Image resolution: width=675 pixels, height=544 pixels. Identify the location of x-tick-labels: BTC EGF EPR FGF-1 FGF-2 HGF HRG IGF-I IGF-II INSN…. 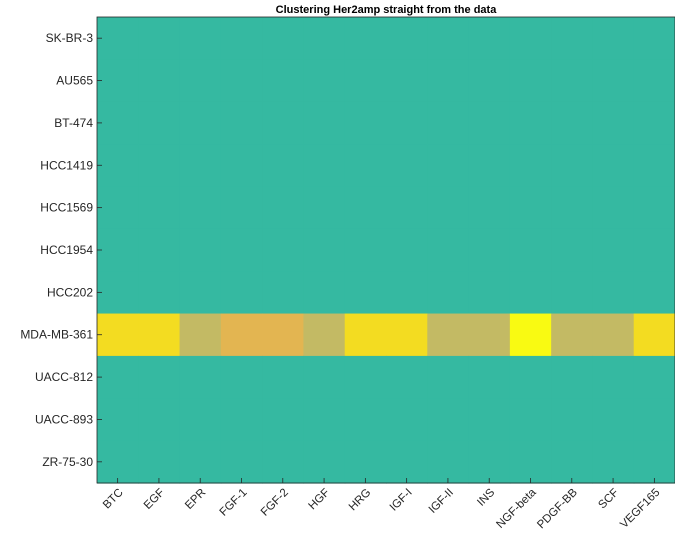
(381, 504).